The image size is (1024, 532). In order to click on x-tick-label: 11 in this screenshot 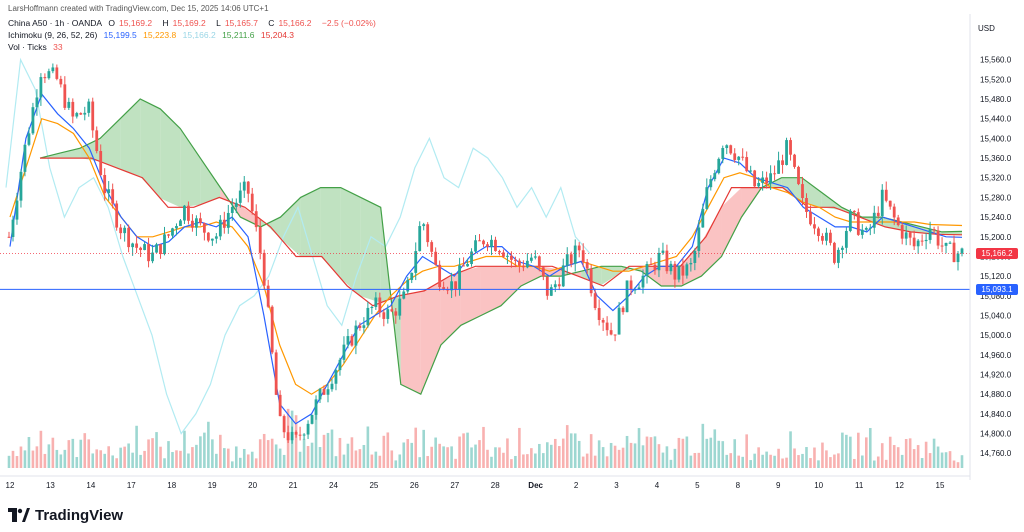, I will do `click(859, 485)`.